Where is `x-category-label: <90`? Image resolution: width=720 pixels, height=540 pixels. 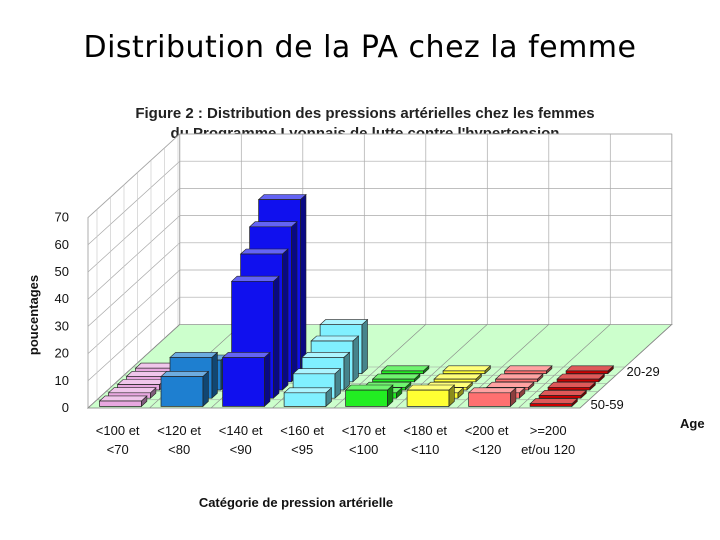 x-category-label: <90 is located at coordinates (241, 449).